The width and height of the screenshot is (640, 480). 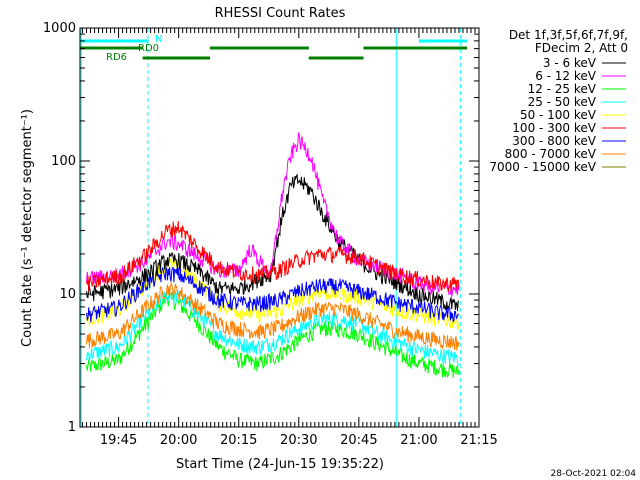 I want to click on legend-label-0: 3 - 6 keV, so click(x=570, y=63).